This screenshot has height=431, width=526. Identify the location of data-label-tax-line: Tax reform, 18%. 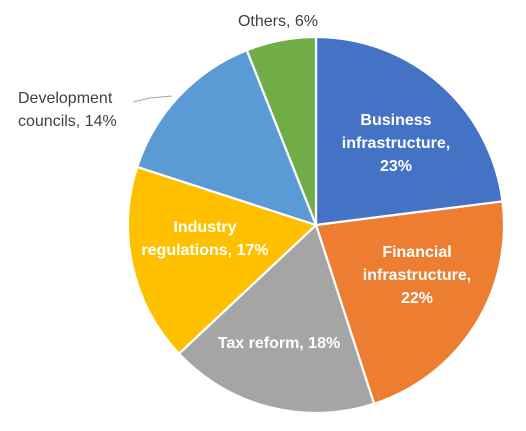
(279, 343).